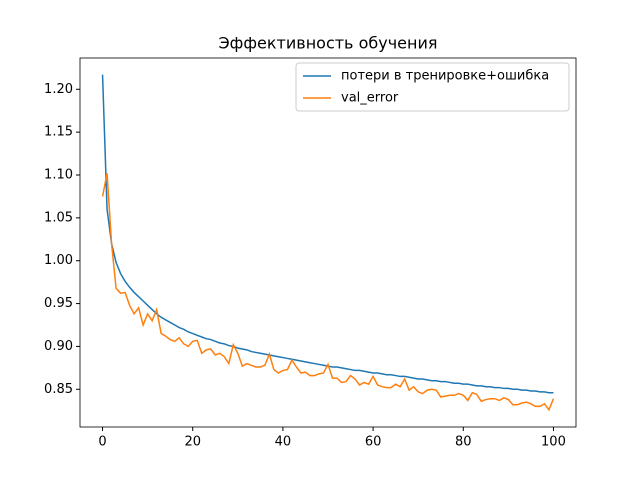  What do you see at coordinates (445, 76) in the screenshot?
I see `legend-label: потери в тренировке+ошибка` at bounding box center [445, 76].